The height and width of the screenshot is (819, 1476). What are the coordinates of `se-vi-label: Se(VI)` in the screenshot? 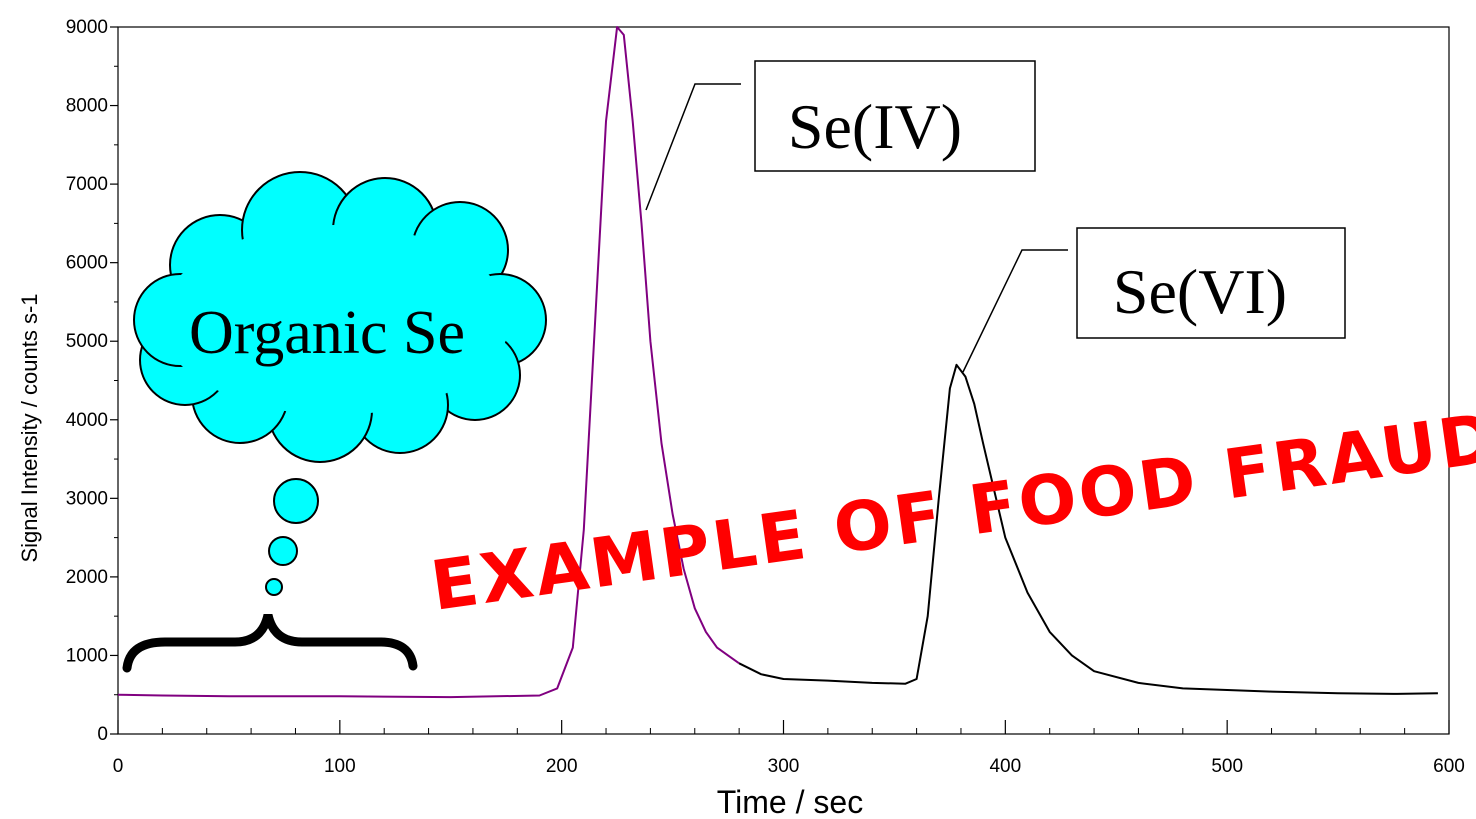 It's located at (1200, 291).